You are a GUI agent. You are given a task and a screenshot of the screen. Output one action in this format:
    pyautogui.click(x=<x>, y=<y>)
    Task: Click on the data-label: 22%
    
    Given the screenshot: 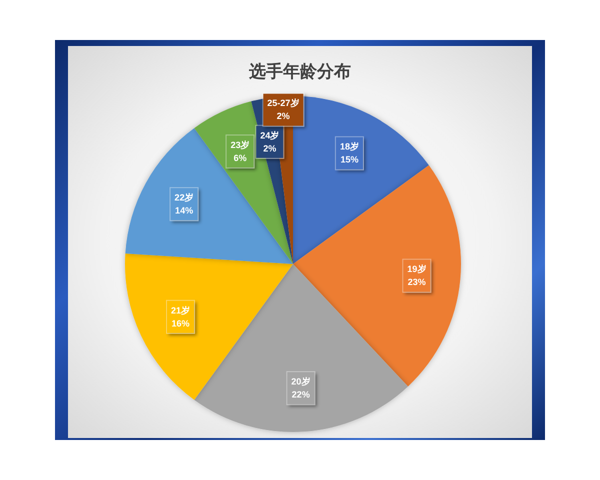 What is the action you would take?
    pyautogui.click(x=301, y=395)
    